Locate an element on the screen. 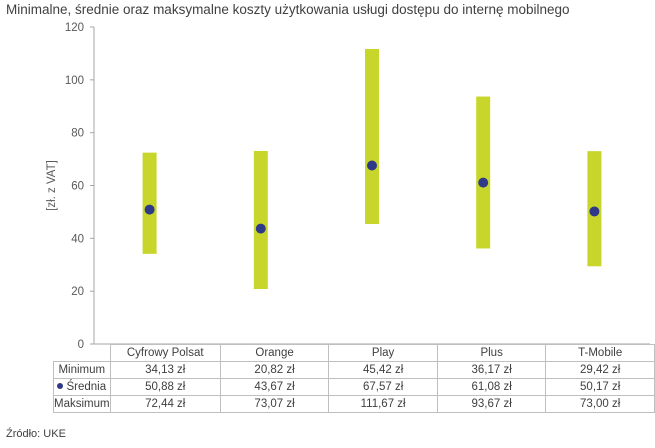 The width and height of the screenshot is (655, 448). table-row-label: Średnia is located at coordinates (86, 387).